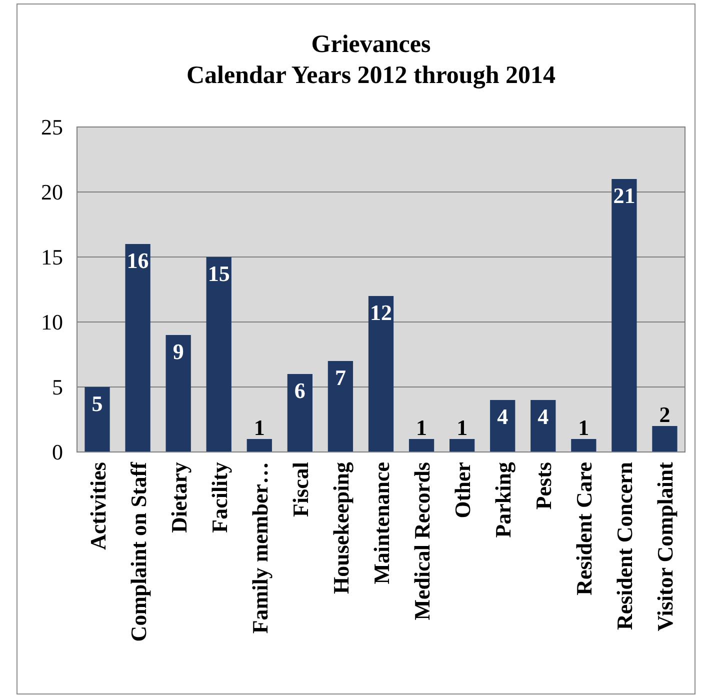 The width and height of the screenshot is (711, 698). Describe the element at coordinates (300, 390) in the screenshot. I see `data-label: 6` at that location.